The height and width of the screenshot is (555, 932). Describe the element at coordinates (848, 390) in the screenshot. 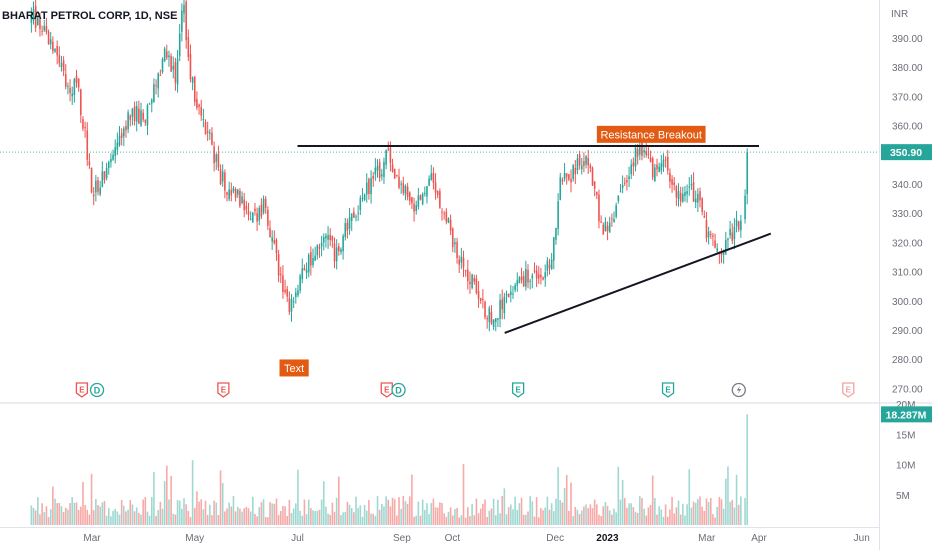

I see `earnings-icon` at that location.